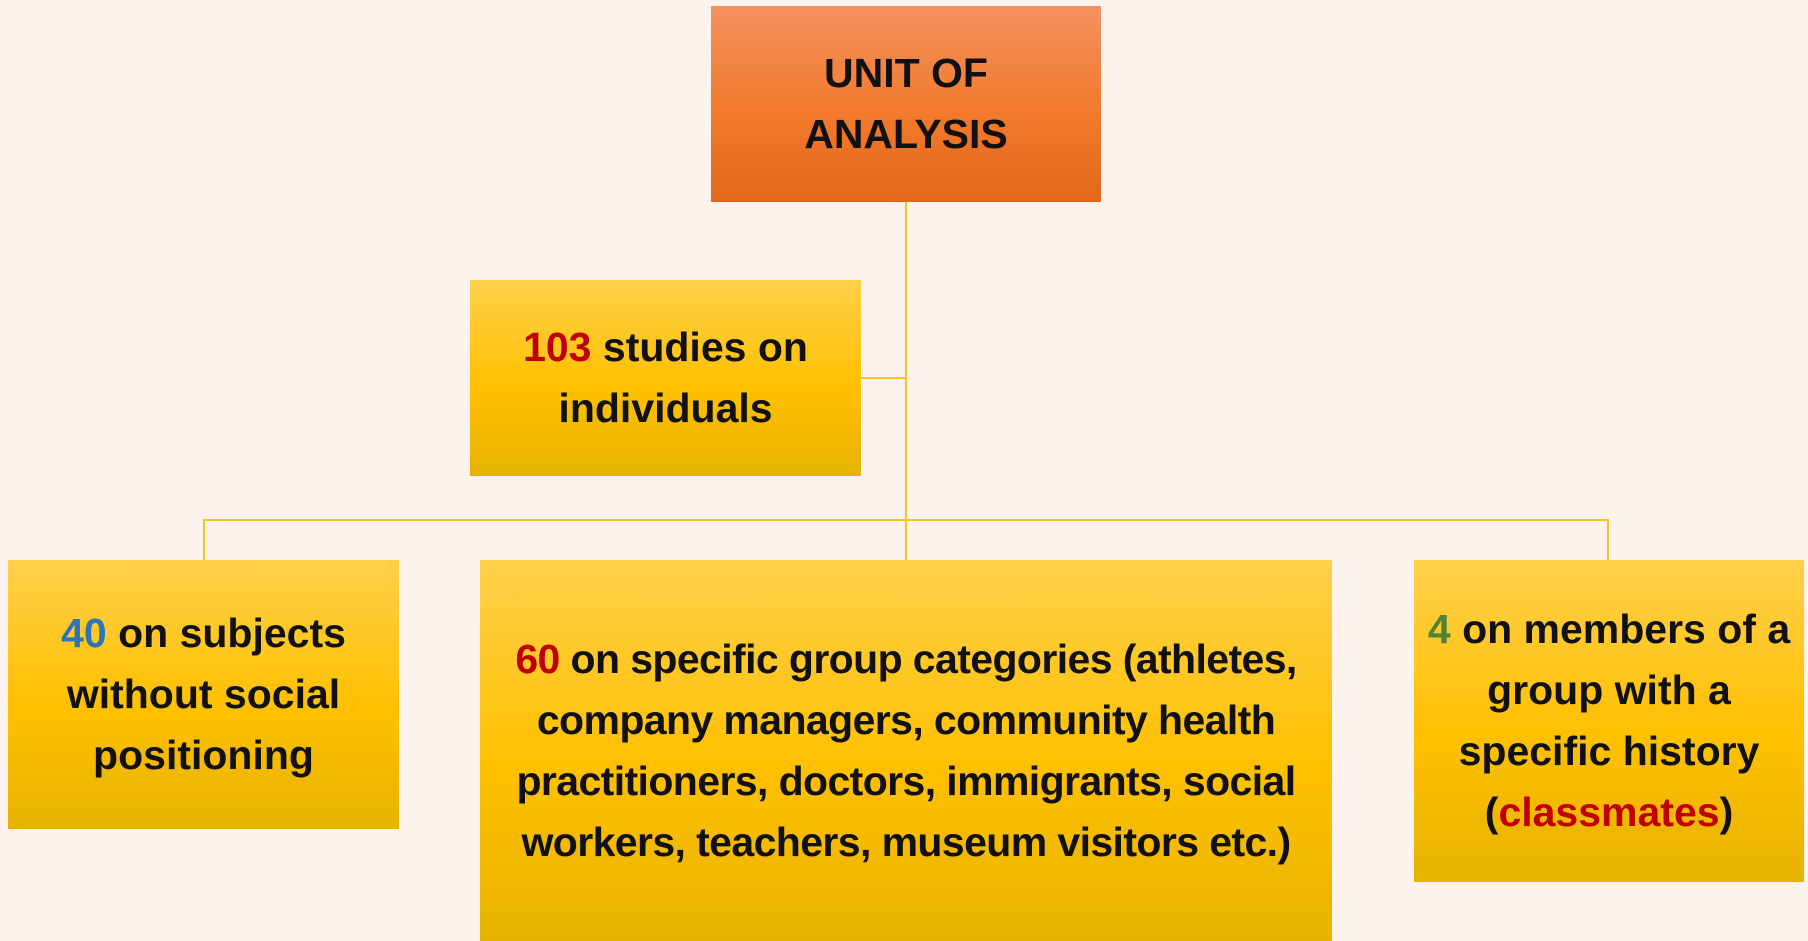 The image size is (1808, 941). I want to click on count: 40, so click(84, 633).